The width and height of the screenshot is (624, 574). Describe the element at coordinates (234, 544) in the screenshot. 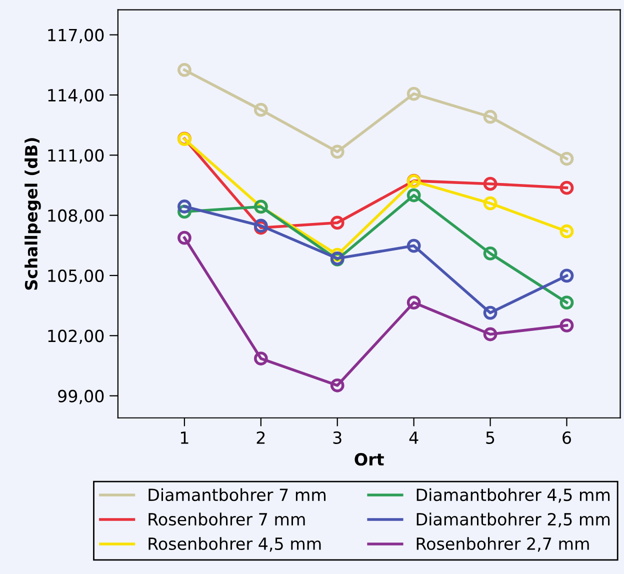

I see `legend-label: Rosenbohrer 4,5 mm` at that location.